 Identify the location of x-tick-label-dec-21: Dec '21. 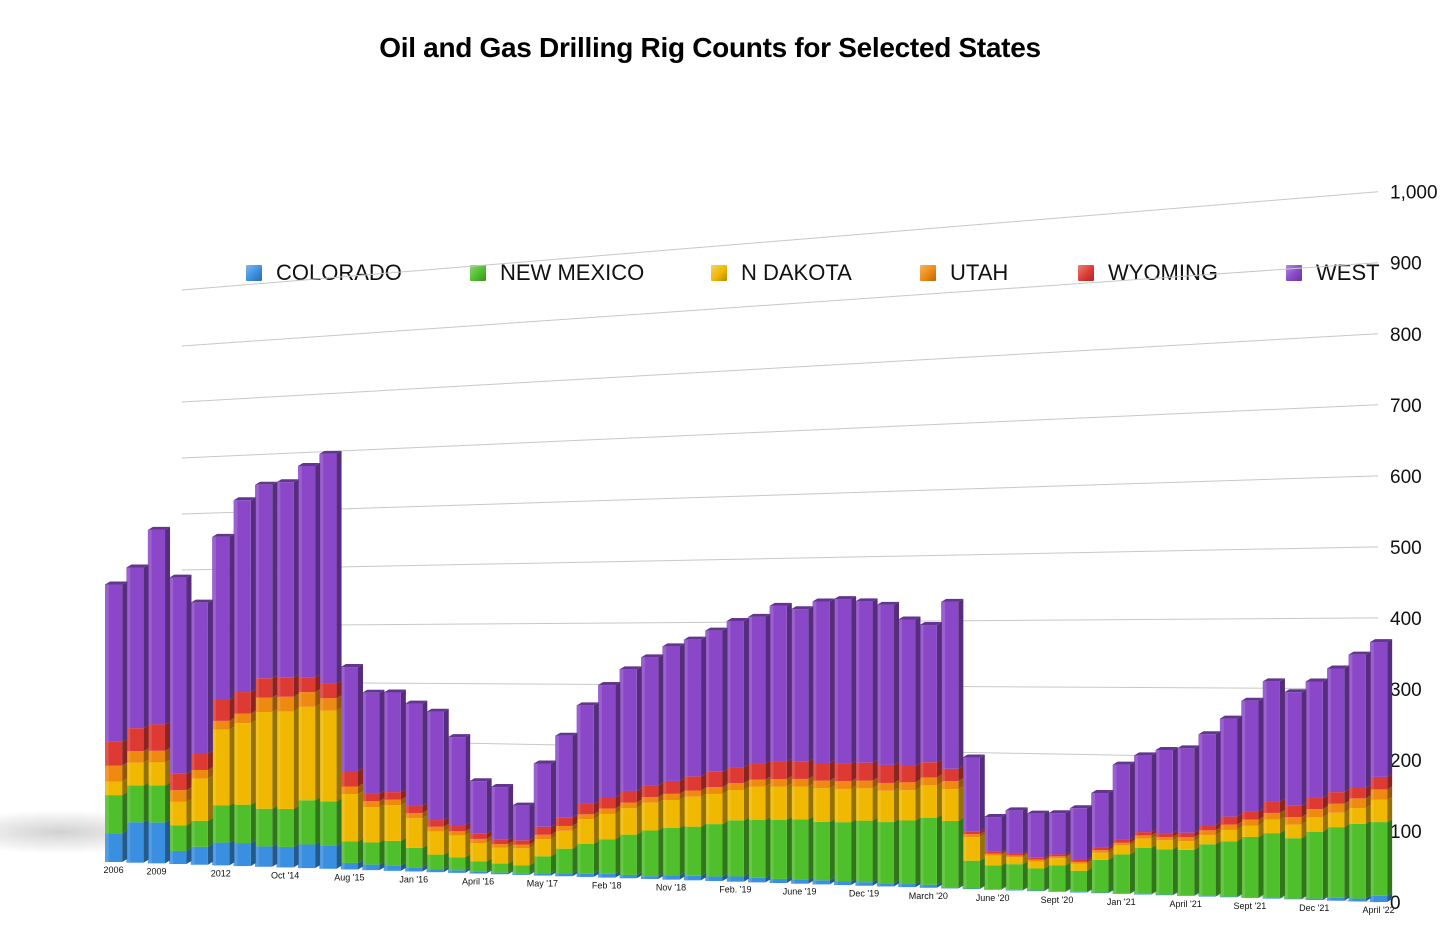
(1314, 908).